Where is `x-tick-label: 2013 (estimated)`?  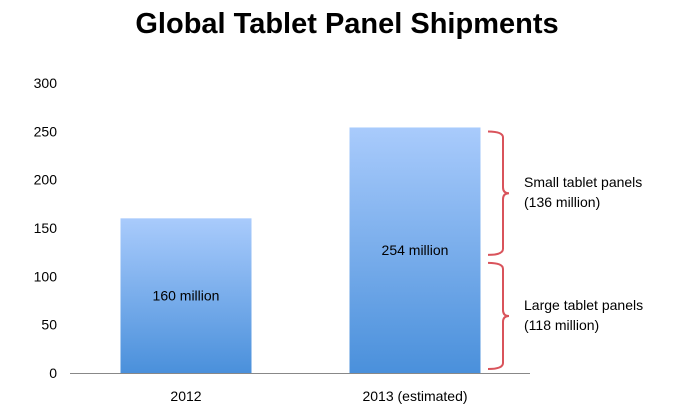 x-tick-label: 2013 (estimated) is located at coordinates (414, 396).